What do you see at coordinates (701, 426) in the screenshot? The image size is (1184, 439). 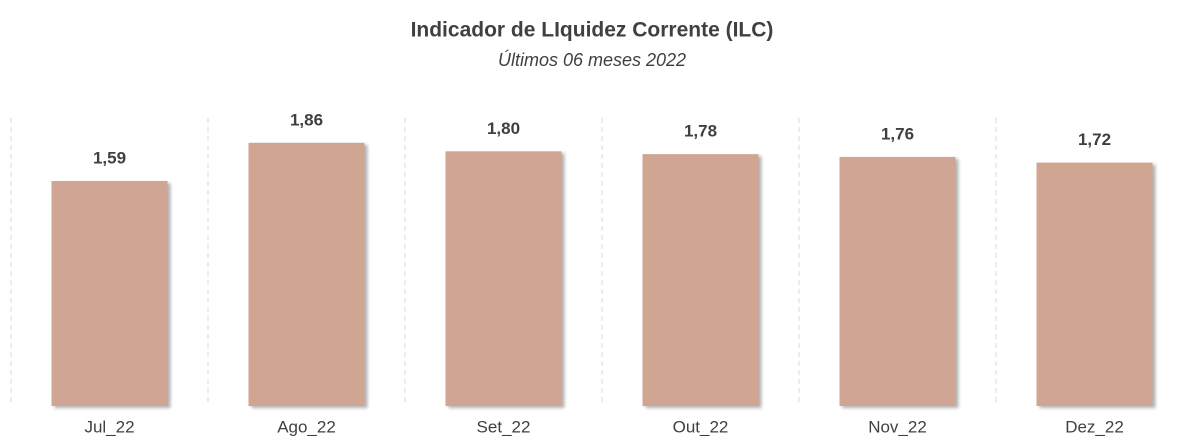 I see `x-tick-label: Out_22` at bounding box center [701, 426].